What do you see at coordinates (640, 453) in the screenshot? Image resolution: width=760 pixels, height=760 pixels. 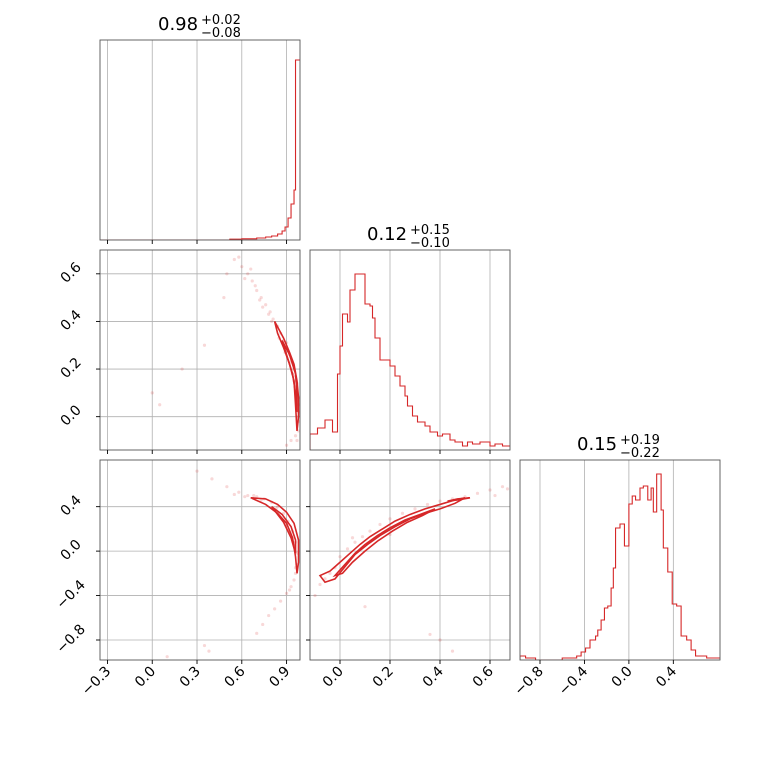 I see `title-diag-2-minus: −0.22` at bounding box center [640, 453].